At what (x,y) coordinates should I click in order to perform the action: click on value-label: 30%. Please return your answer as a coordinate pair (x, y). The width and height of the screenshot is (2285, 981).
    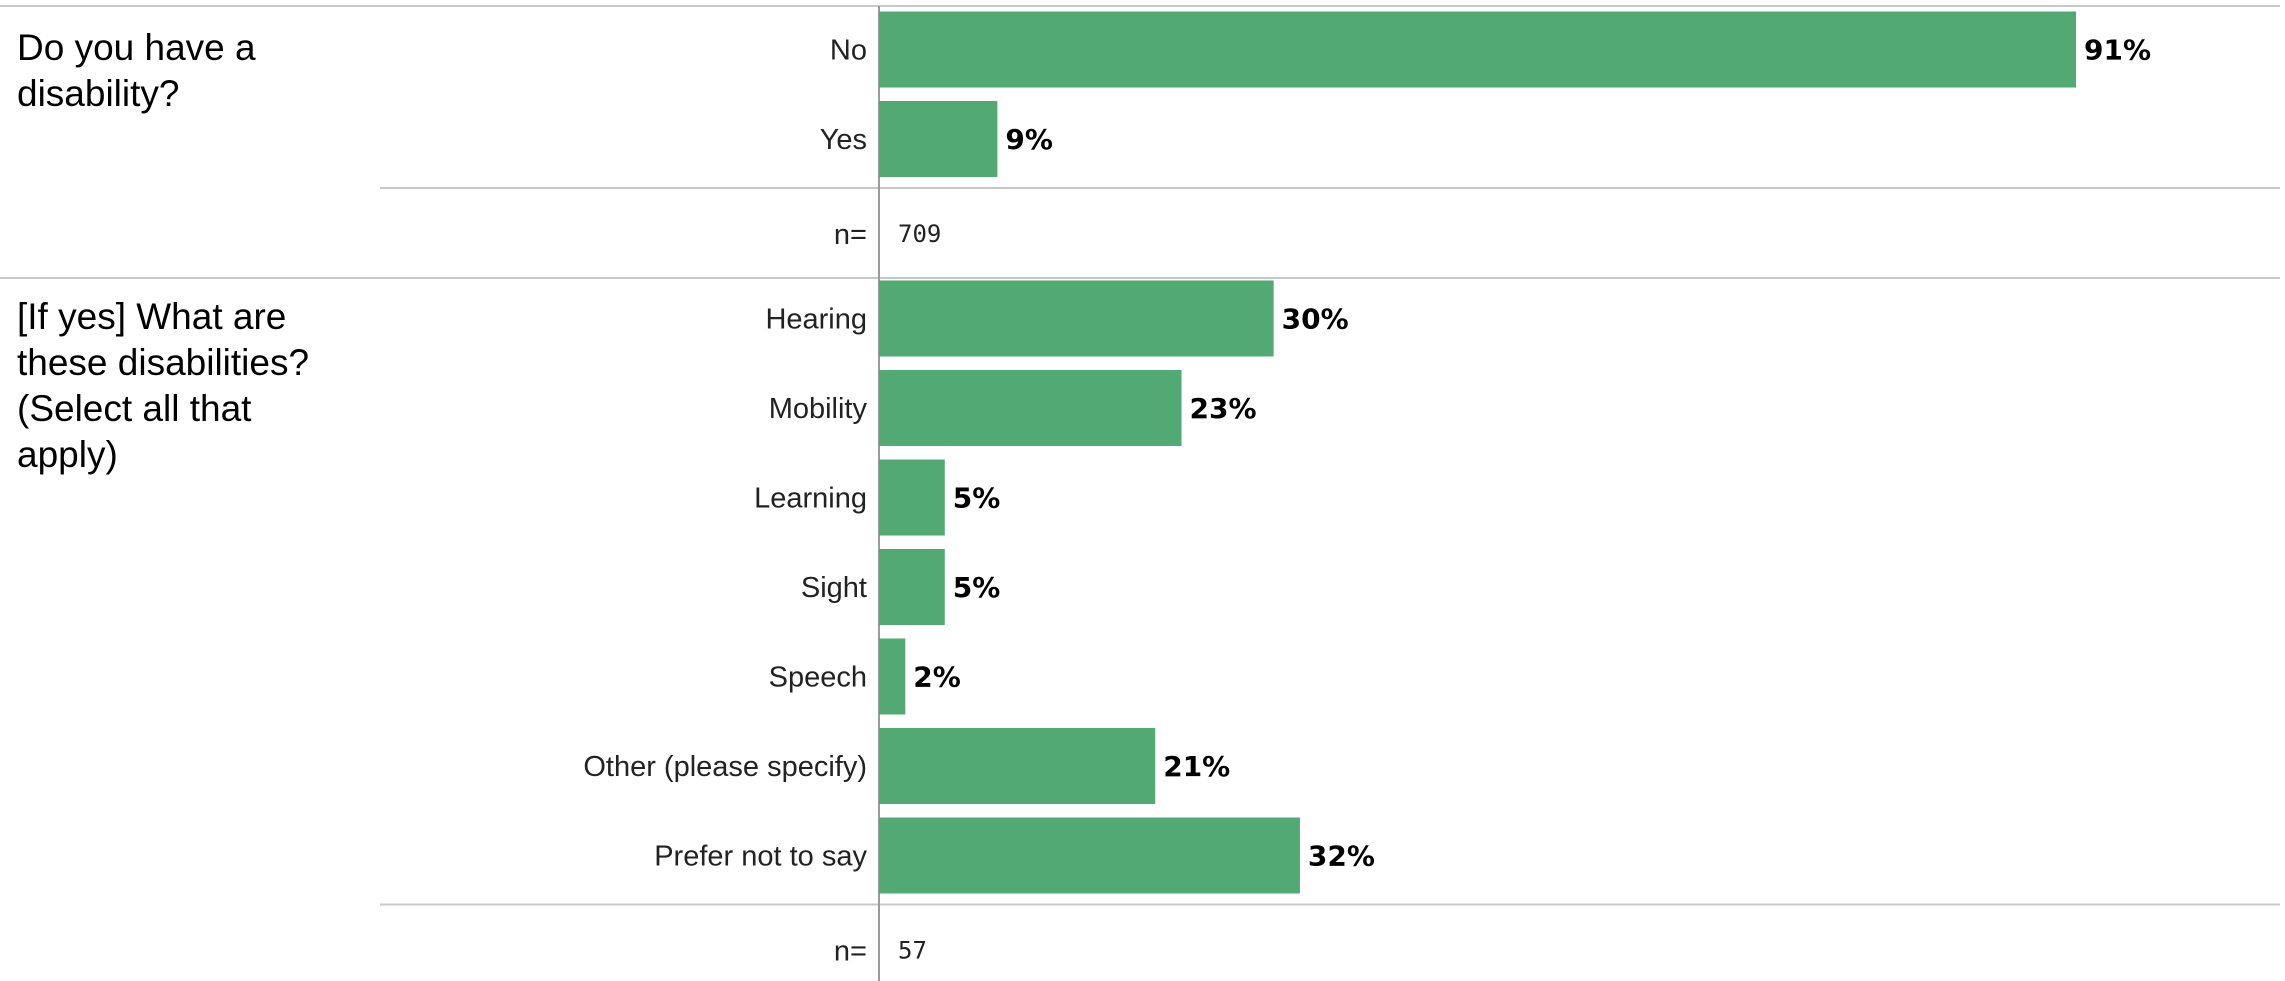
    Looking at the image, I should click on (1315, 319).